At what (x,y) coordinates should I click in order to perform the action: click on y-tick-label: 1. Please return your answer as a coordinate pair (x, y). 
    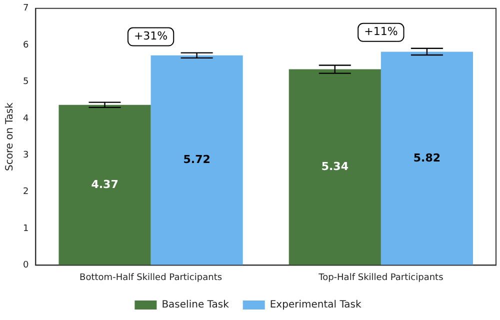
    Looking at the image, I should click on (25, 229).